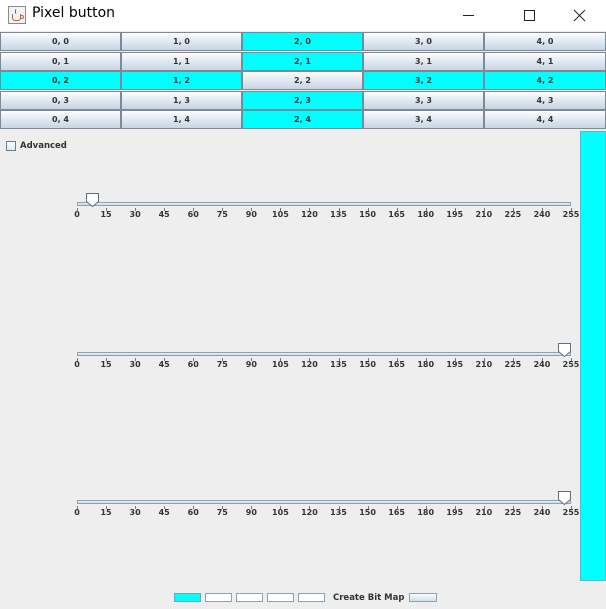 The width and height of the screenshot is (606, 609). I want to click on slider-tick-label: 240, so click(542, 364).